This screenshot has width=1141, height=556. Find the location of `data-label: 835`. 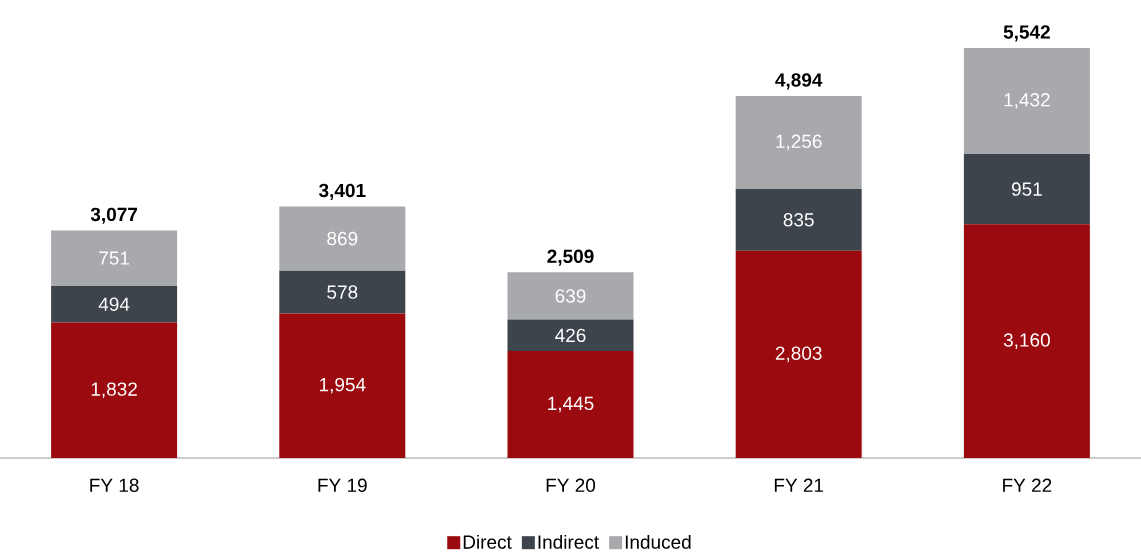

data-label: 835 is located at coordinates (798, 220).